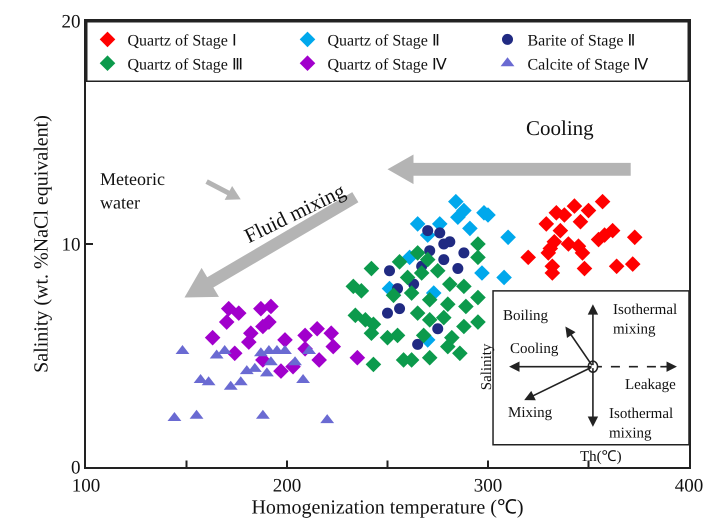 Image resolution: width=717 pixels, height=528 pixels. What do you see at coordinates (387, 65) in the screenshot?
I see `legend-label: Quartz of Stage Ⅳ` at bounding box center [387, 65].